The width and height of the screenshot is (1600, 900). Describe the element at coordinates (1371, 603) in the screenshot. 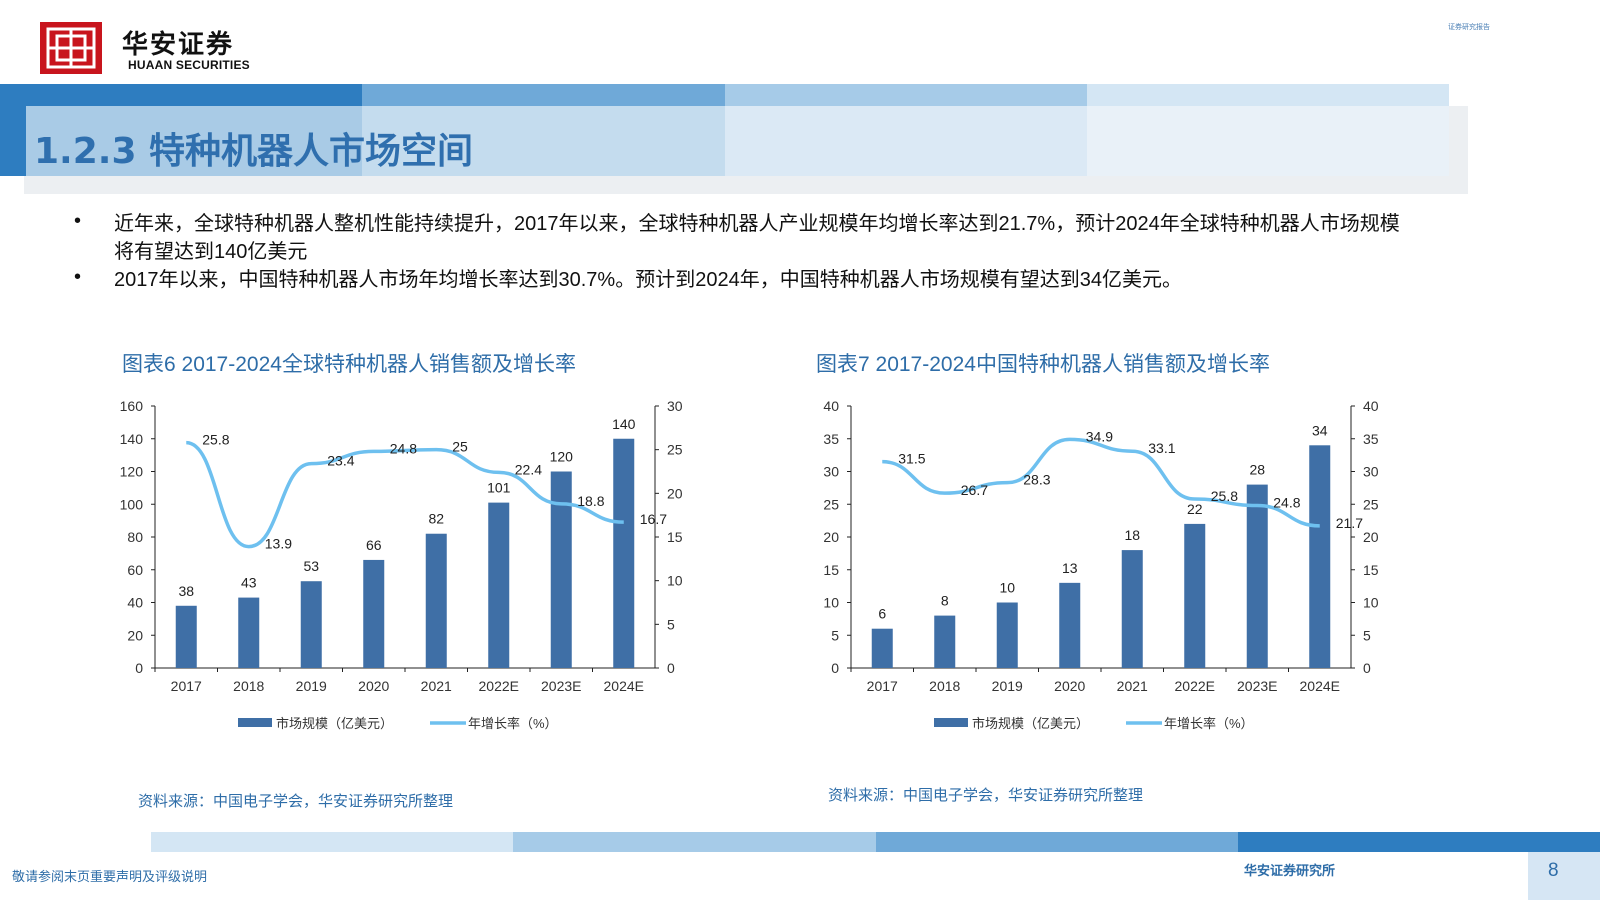

I see `right-axis-tick-label: 10` at that location.